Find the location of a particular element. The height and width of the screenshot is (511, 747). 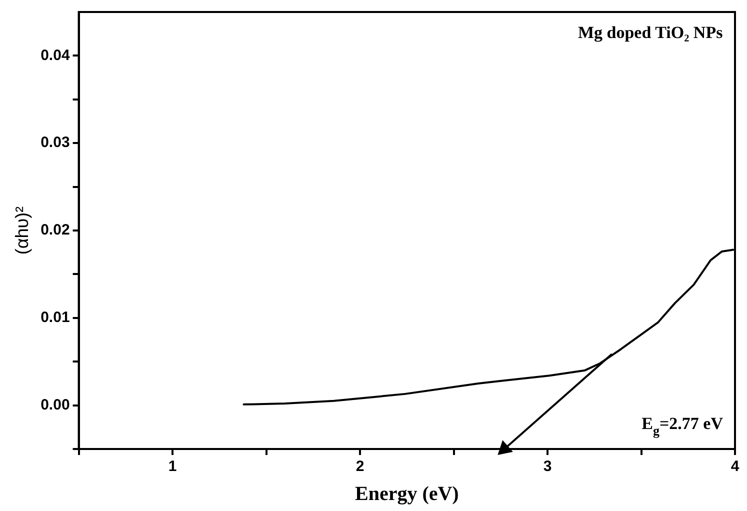

x-tick-label: 2 is located at coordinates (360, 467).